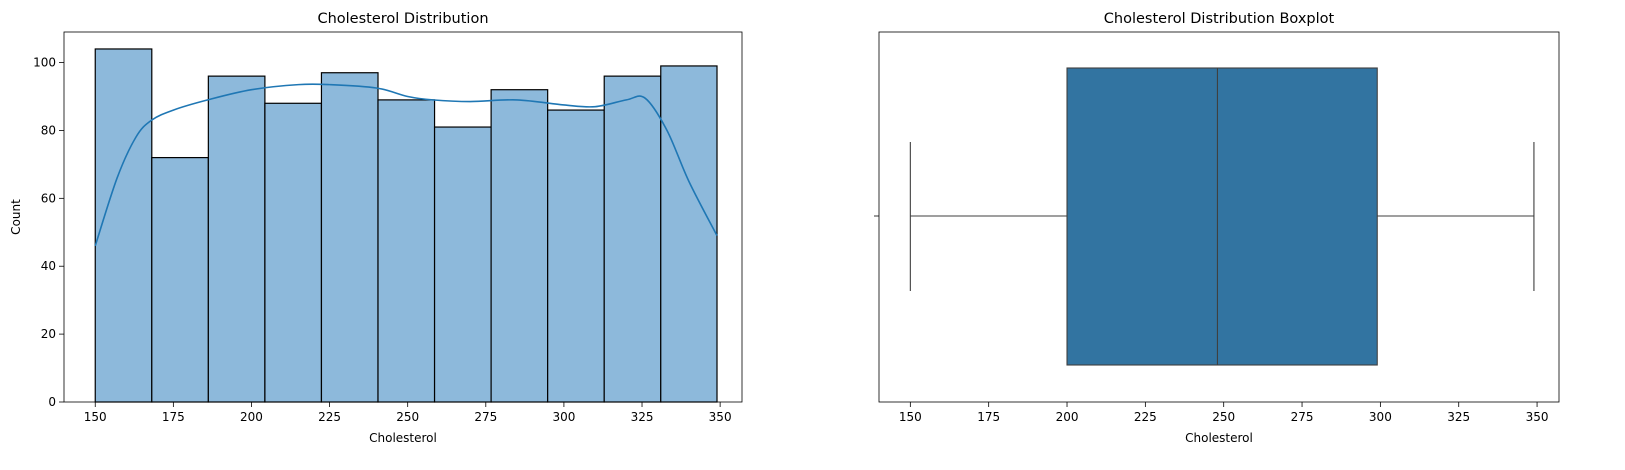 The width and height of the screenshot is (1625, 470). Describe the element at coordinates (403, 438) in the screenshot. I see `histogram-x-label: Cholesterol` at that location.